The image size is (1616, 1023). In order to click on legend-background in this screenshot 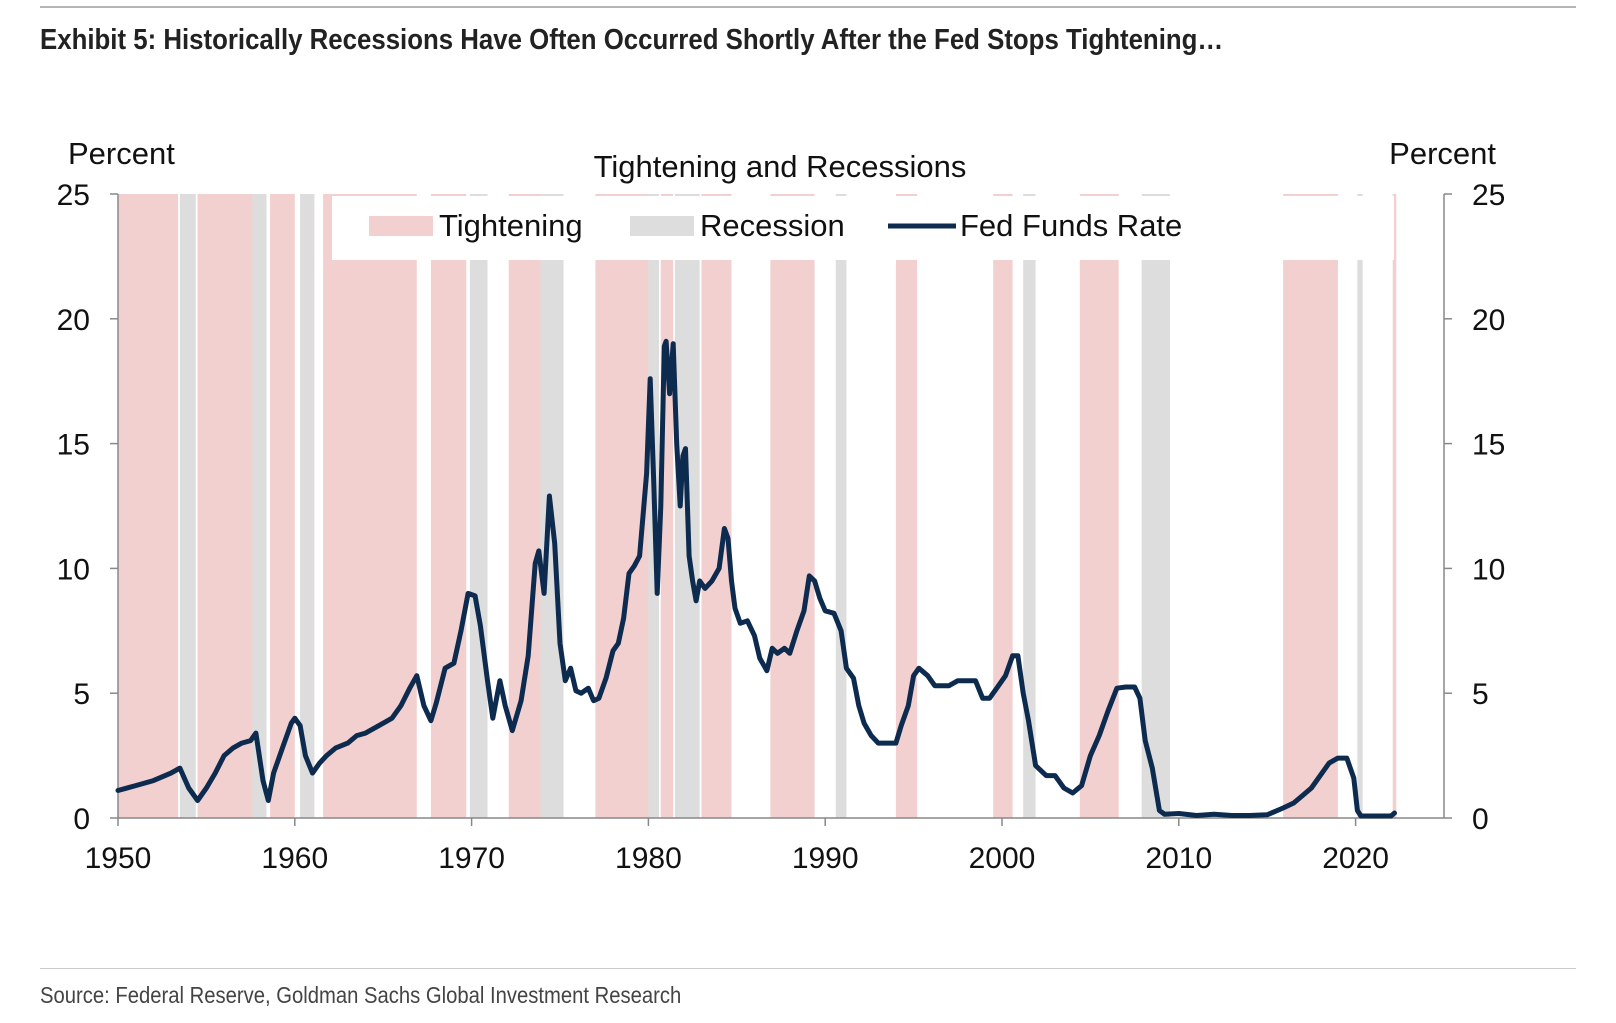, I will do `click(863, 228)`.